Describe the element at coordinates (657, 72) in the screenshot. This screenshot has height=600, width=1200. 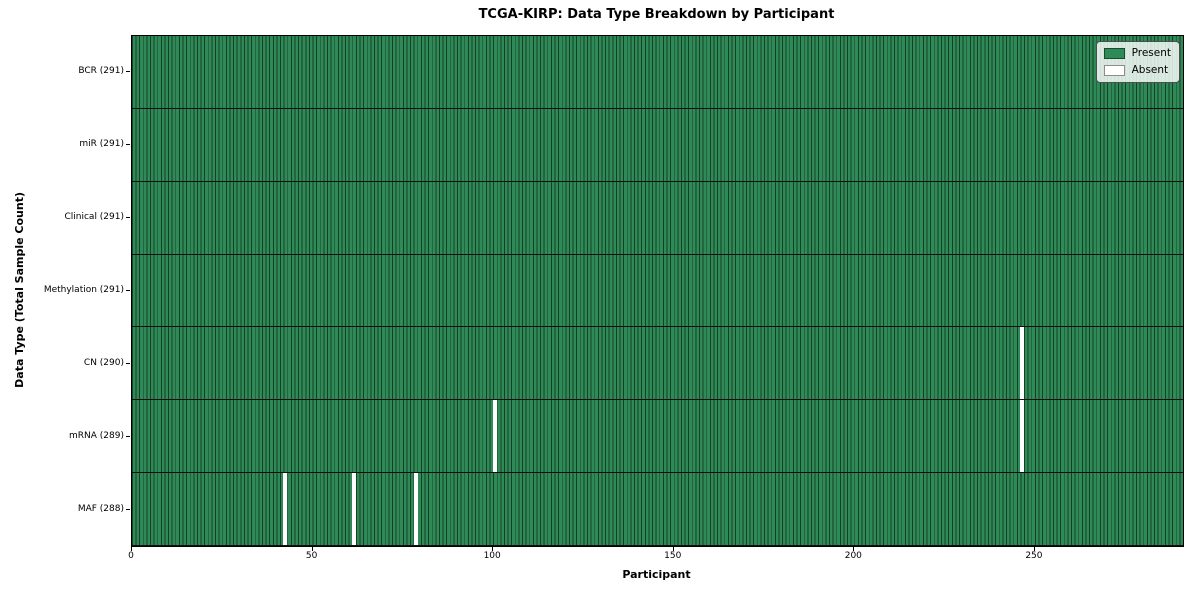
I see `heatmap-row-bcr` at that location.